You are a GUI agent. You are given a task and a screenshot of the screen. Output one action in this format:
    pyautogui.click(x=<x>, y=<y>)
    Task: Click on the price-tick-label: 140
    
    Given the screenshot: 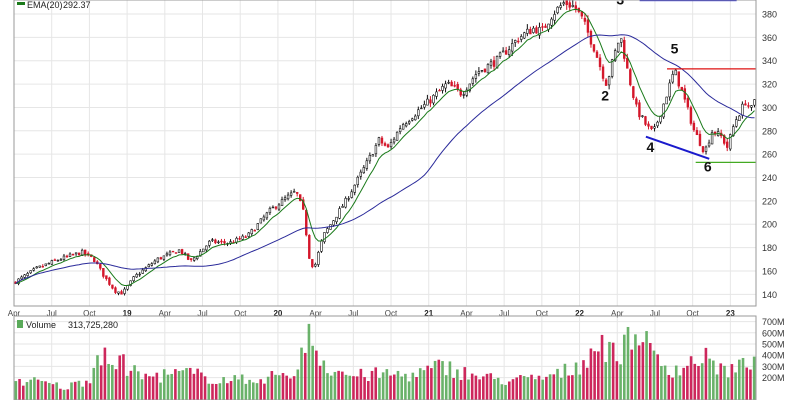 What is the action you would take?
    pyautogui.click(x=769, y=295)
    